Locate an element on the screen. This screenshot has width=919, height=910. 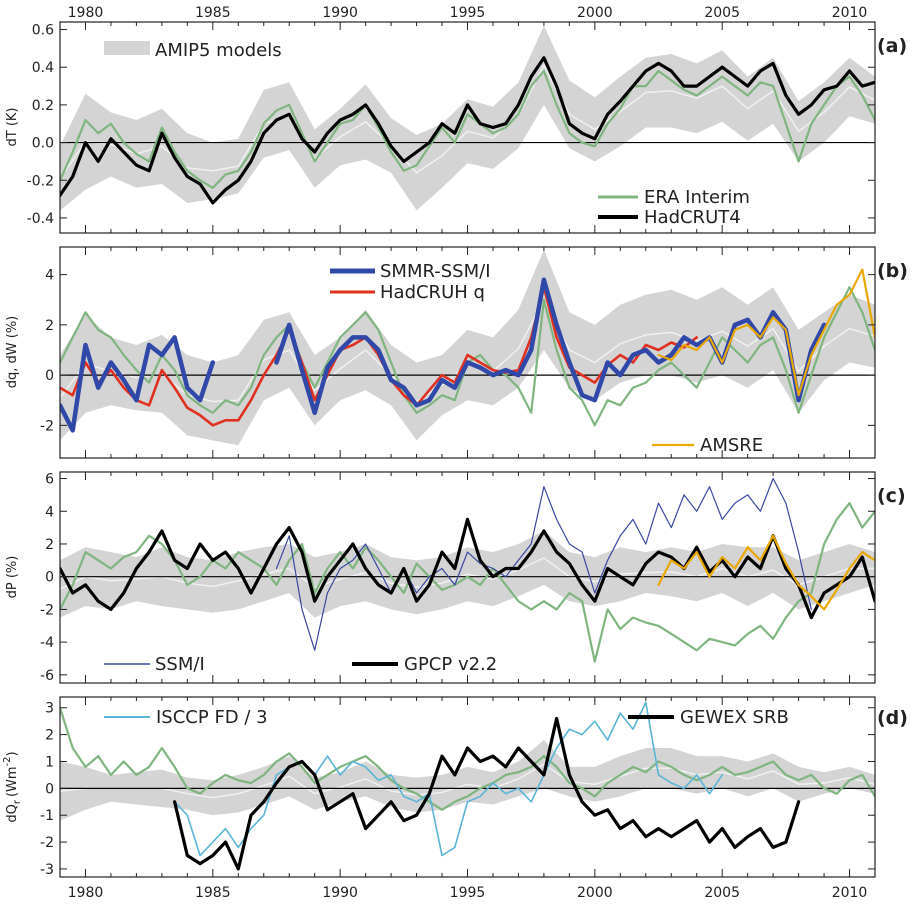
panel-d-y-tick-label: -2 is located at coordinates (47, 843).